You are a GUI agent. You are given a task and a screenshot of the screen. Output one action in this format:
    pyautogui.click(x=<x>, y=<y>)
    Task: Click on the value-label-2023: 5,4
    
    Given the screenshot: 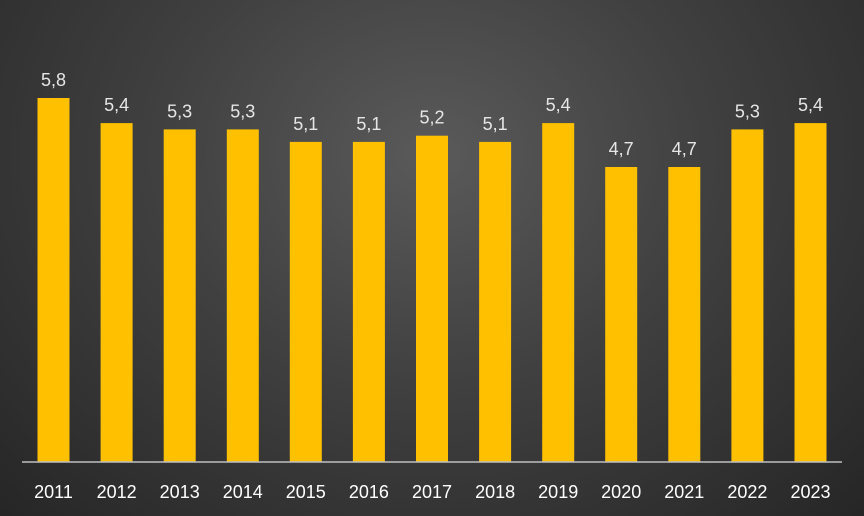 What is the action you would take?
    pyautogui.click(x=810, y=105)
    